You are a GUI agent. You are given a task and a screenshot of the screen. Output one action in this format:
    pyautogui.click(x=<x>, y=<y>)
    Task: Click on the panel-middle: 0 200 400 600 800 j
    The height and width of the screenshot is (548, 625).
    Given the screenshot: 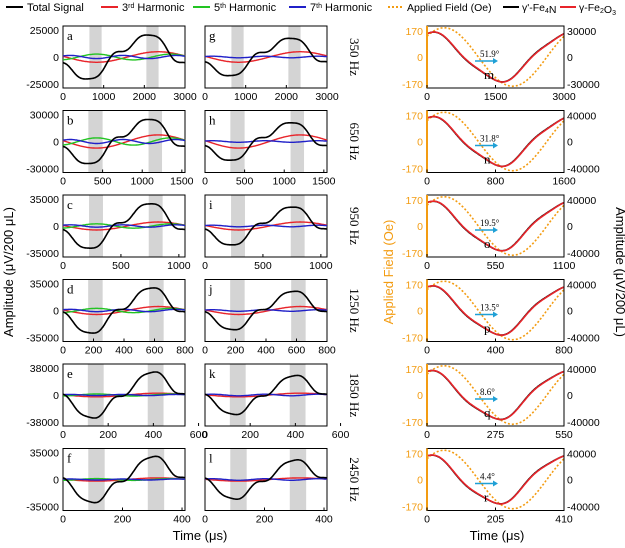 What is the action you would take?
    pyautogui.click(x=269, y=318)
    